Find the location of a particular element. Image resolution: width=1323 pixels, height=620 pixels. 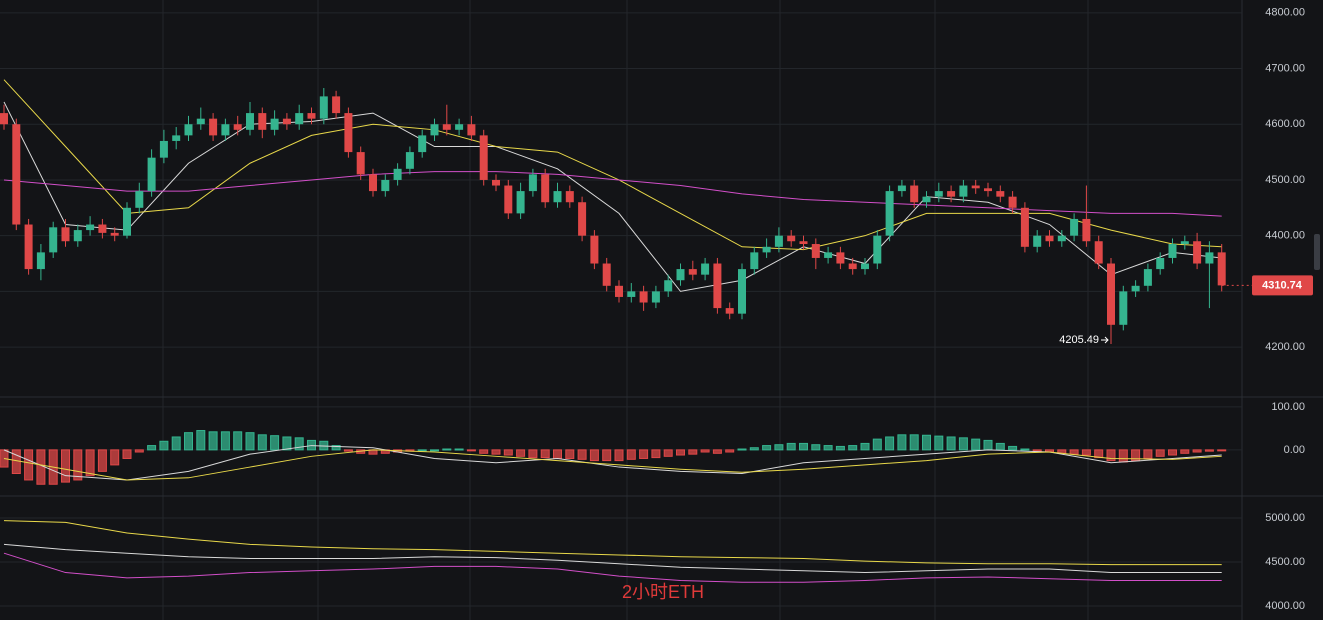

y-tick-label: 4400.00 is located at coordinates (1285, 236).